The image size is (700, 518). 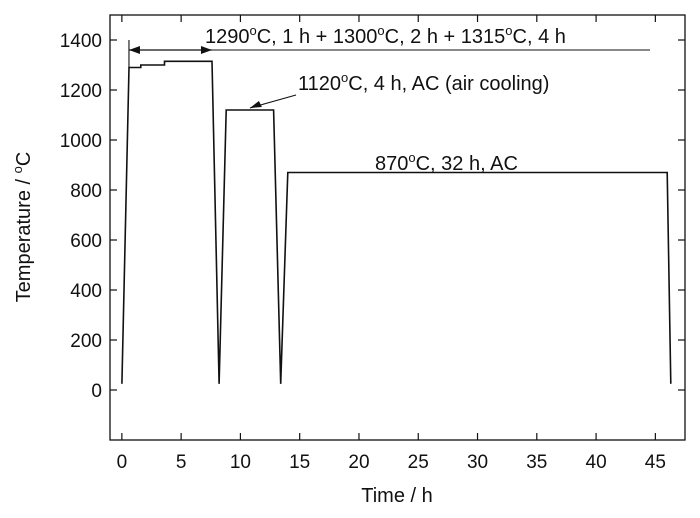 What do you see at coordinates (255, 104) in the screenshot?
I see `primary-aging-arrow-head` at bounding box center [255, 104].